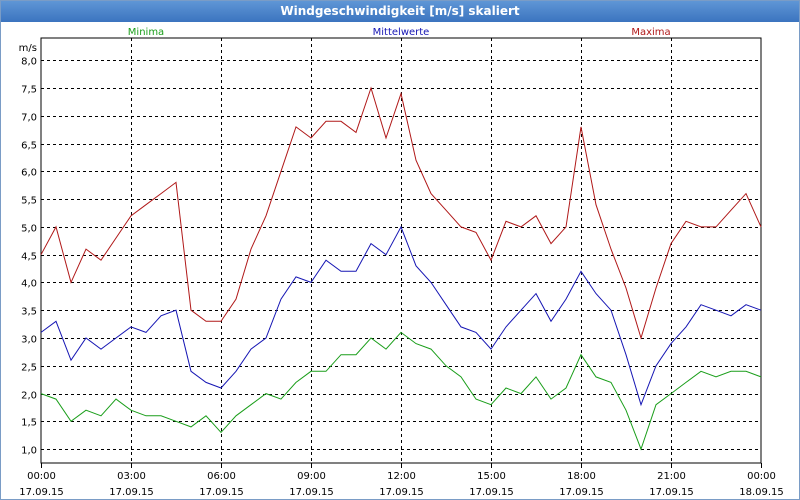  What do you see at coordinates (28, 48) in the screenshot?
I see `y-axis-unit: m/s` at bounding box center [28, 48].